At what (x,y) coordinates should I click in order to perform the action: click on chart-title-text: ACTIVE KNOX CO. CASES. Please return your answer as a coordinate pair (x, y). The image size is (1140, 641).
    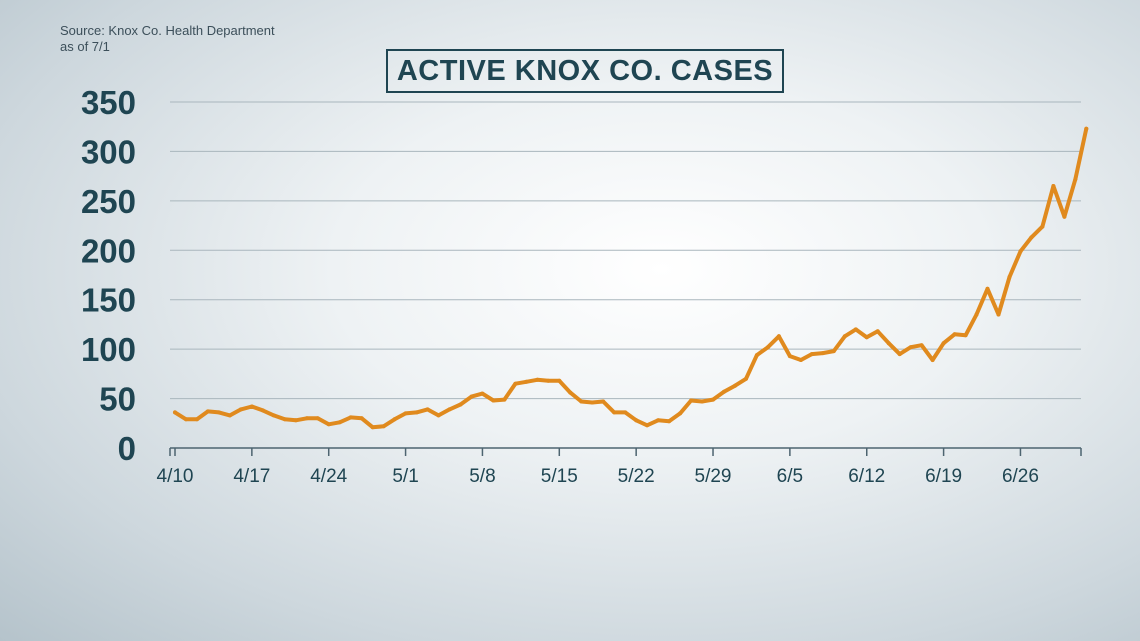
    Looking at the image, I should click on (585, 70).